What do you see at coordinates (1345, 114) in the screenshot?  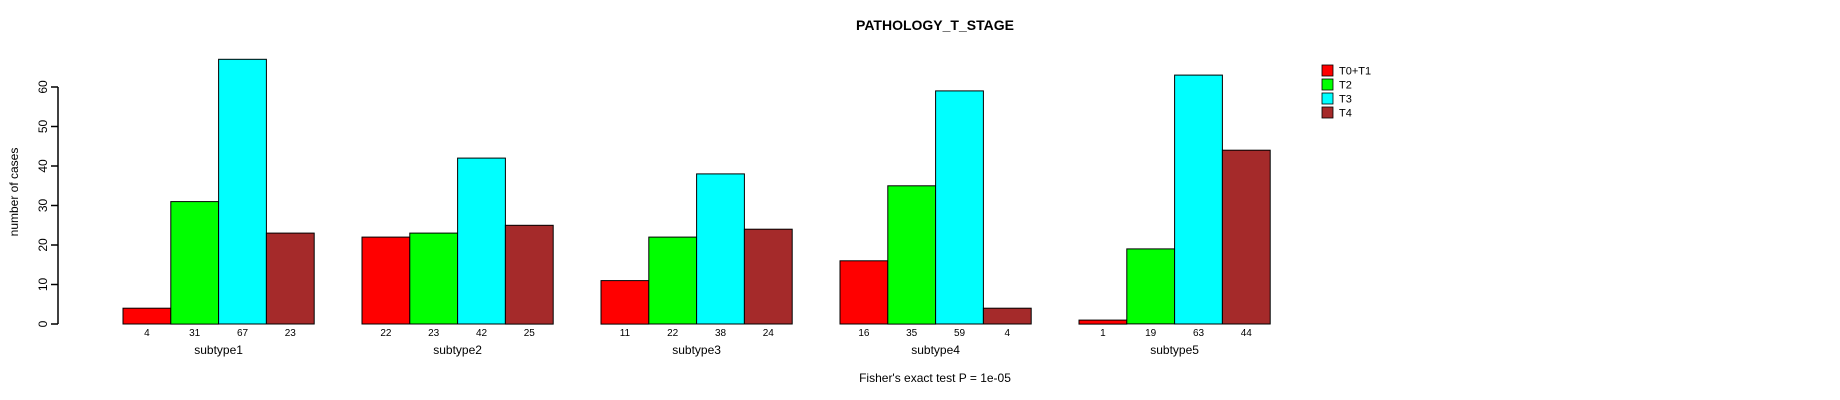 I see `legend-label-T4: T4` at bounding box center [1345, 114].